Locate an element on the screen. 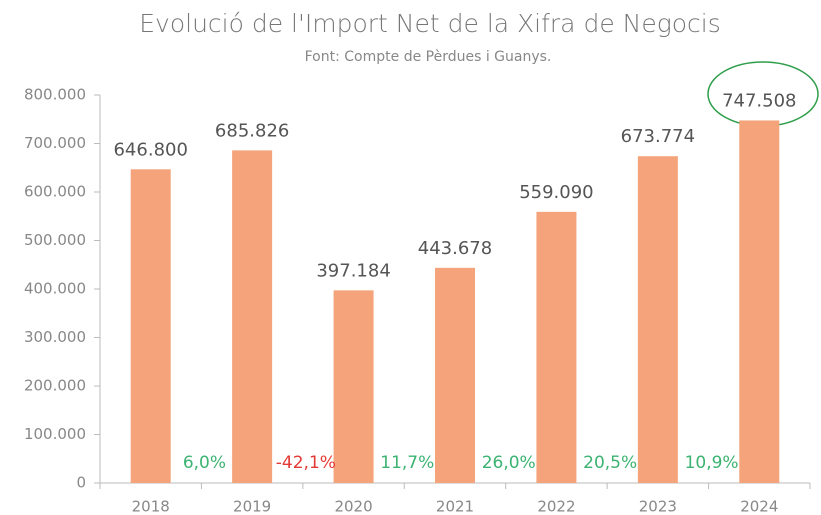 The width and height of the screenshot is (821, 515). y-tick-label: 0 is located at coordinates (81, 483).